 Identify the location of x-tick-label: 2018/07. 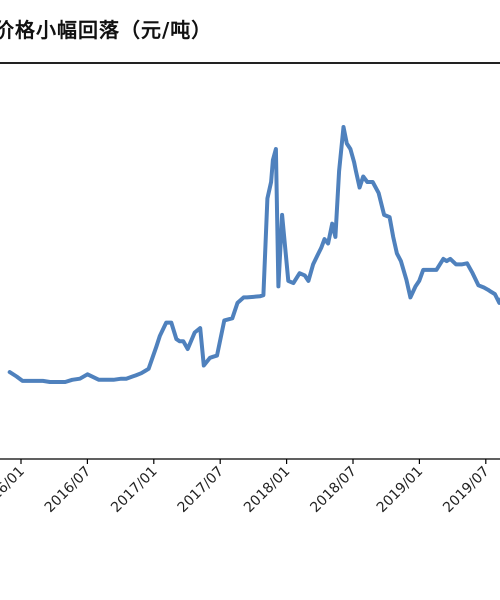
(333, 490).